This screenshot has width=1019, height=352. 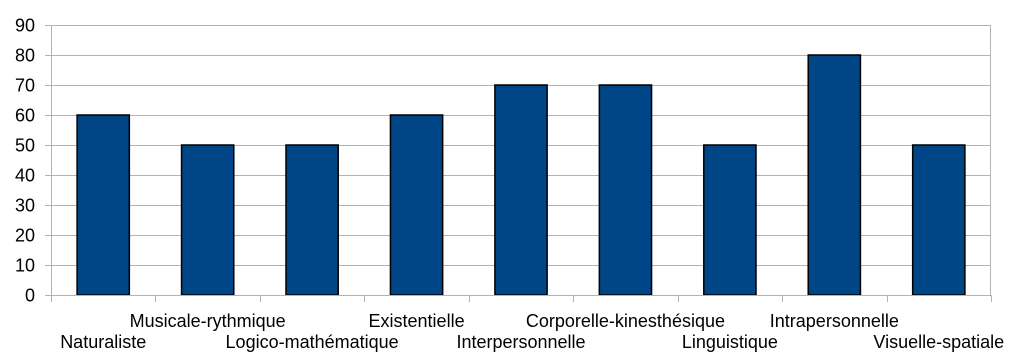 What do you see at coordinates (25, 161) in the screenshot?
I see `y-tick-labels: 0 10 20 30 40 50 60 70 80 90` at bounding box center [25, 161].